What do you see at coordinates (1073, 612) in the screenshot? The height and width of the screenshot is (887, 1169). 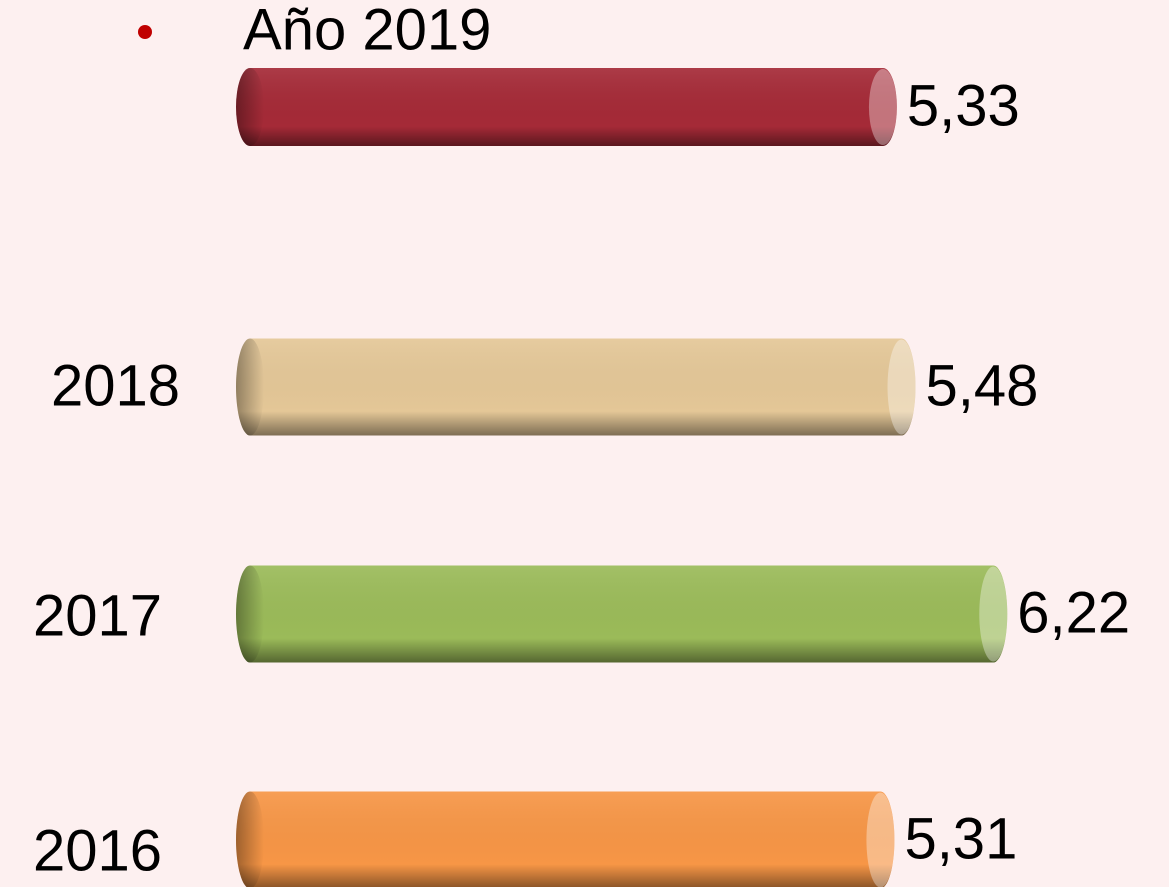 I see `value-label: 6,22` at bounding box center [1073, 612].